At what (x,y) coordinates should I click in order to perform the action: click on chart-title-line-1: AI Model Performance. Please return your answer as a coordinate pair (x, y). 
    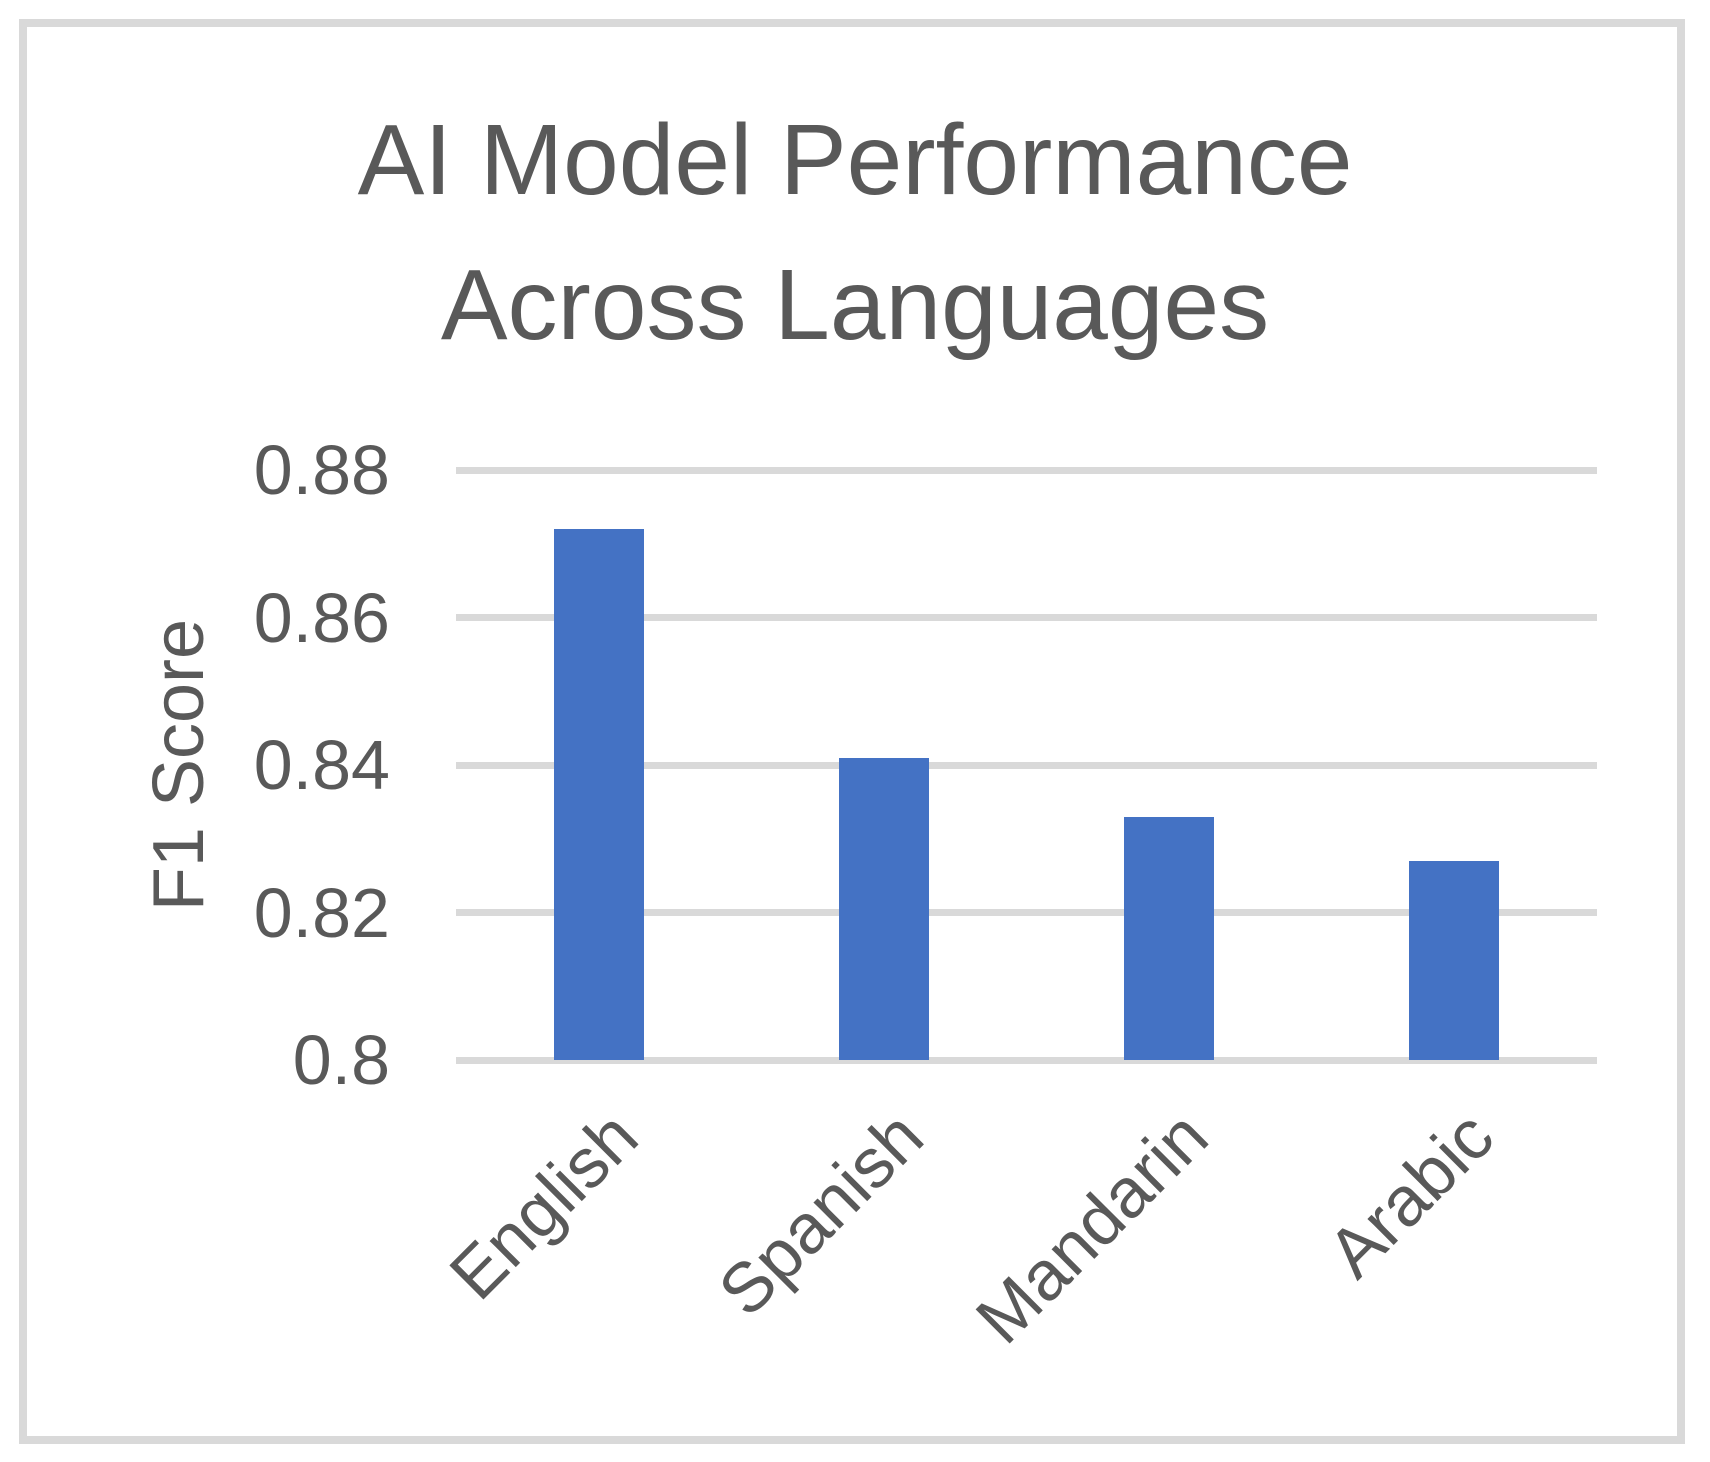
    Looking at the image, I should click on (855, 160).